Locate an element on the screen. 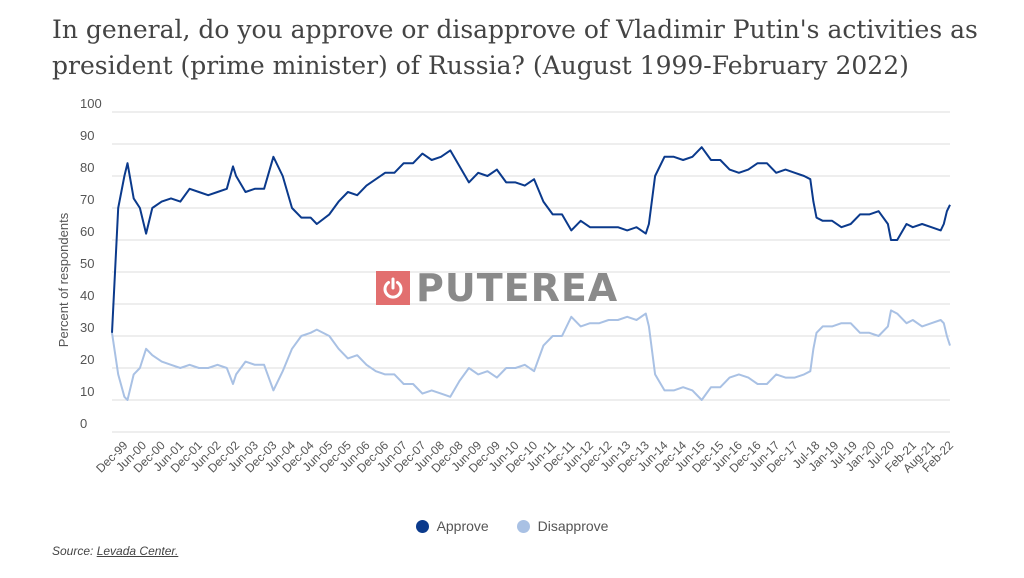 Image resolution: width=1024 pixels, height=578 pixels. legend-item-disapprove: Disapprove is located at coordinates (562, 526).